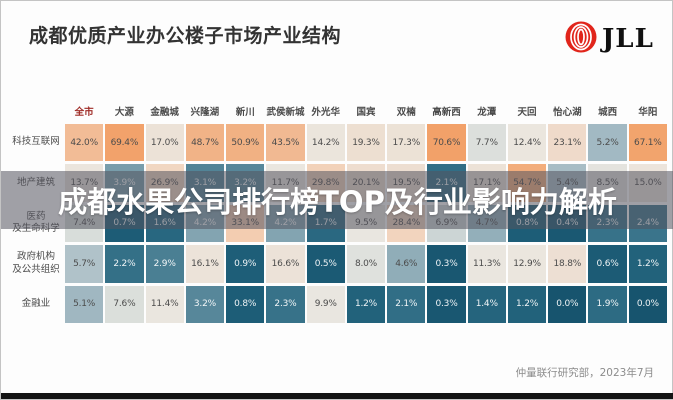  What do you see at coordinates (325, 304) in the screenshot?
I see `heatmap-cell: 9.9%` at bounding box center [325, 304].